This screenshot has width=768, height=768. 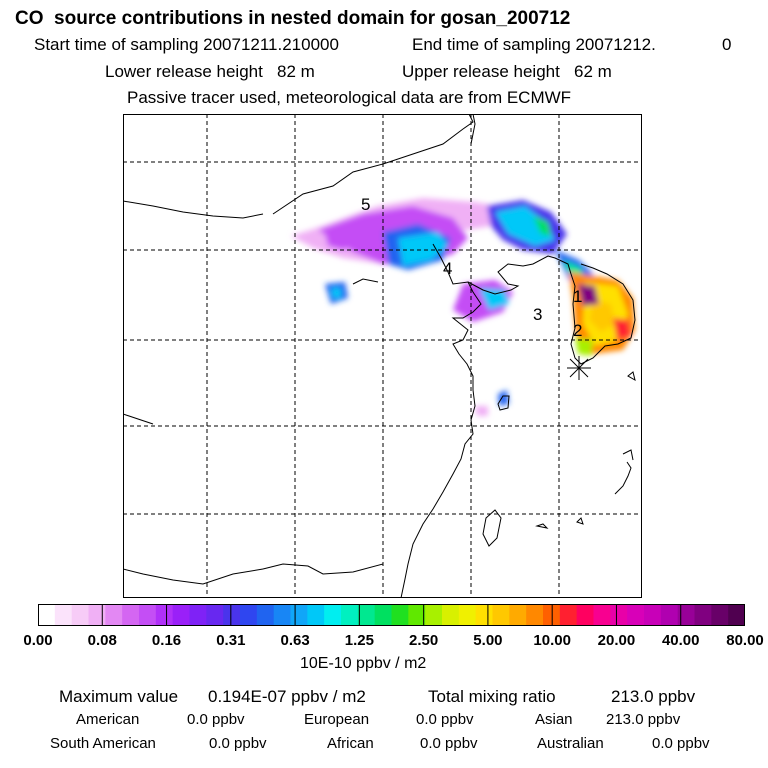 What do you see at coordinates (579, 368) in the screenshot?
I see `star-icon` at bounding box center [579, 368].